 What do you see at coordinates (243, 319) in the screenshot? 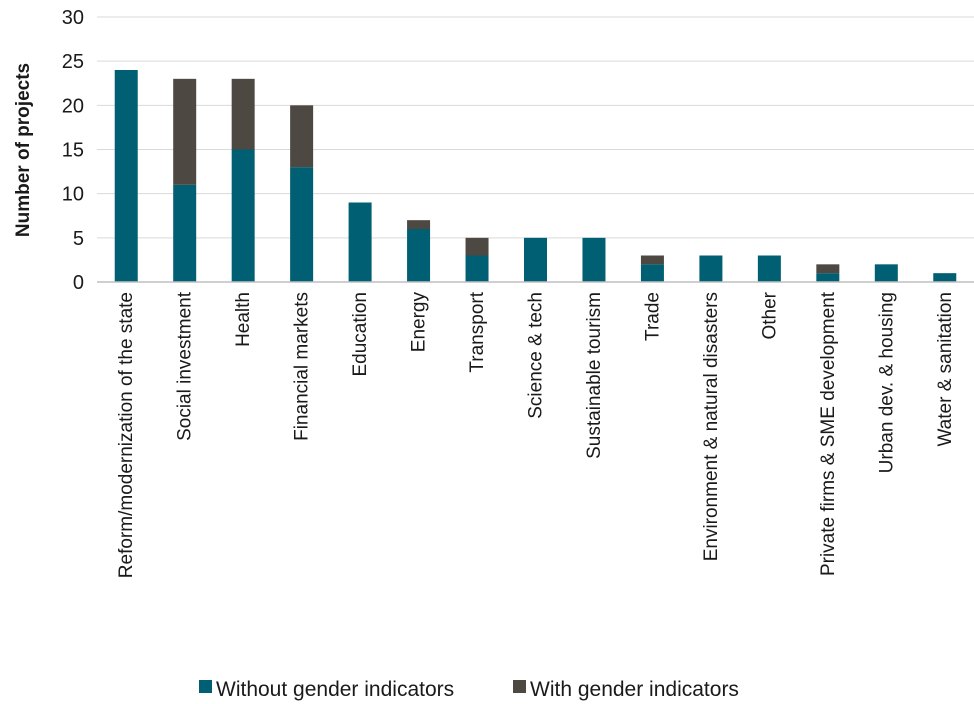
I see `x-tick-label: Health` at bounding box center [243, 319].